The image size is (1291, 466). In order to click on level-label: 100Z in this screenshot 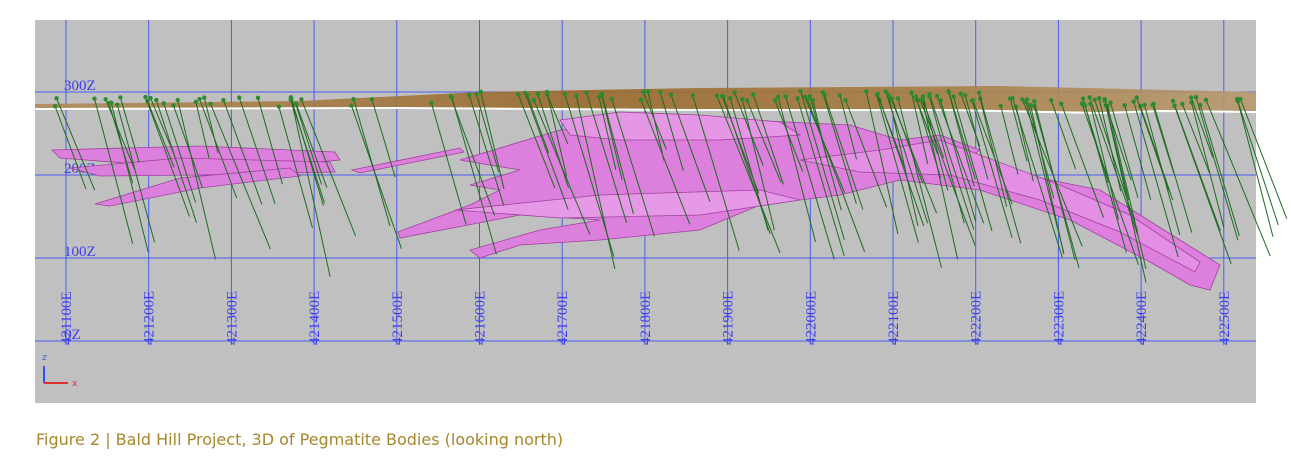, I will do `click(80, 252)`.